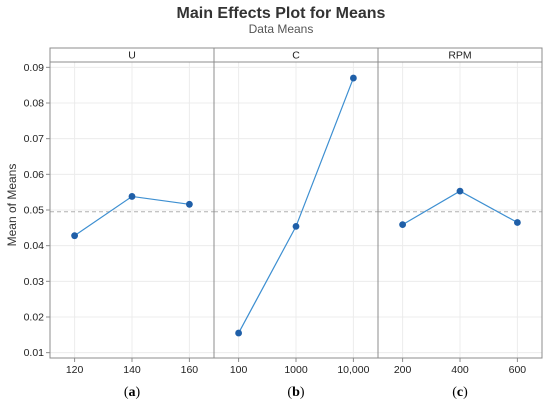  I want to click on x-tick-label: 1000, so click(296, 370).